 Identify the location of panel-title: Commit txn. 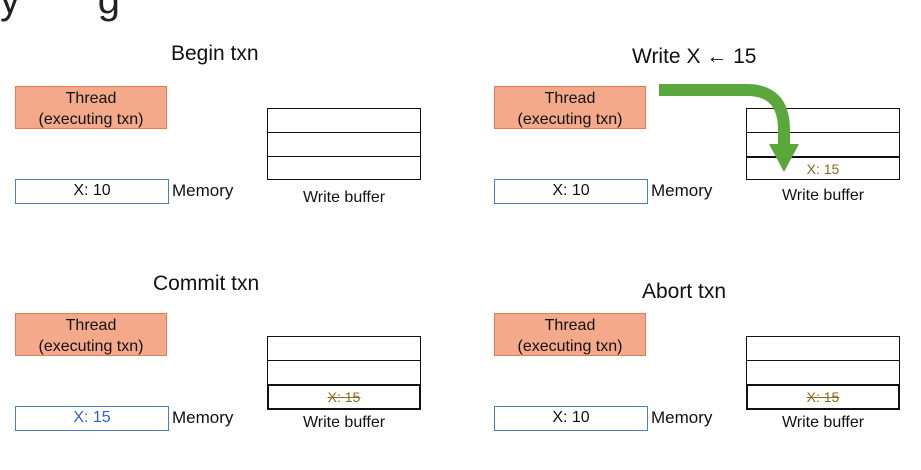
(206, 283).